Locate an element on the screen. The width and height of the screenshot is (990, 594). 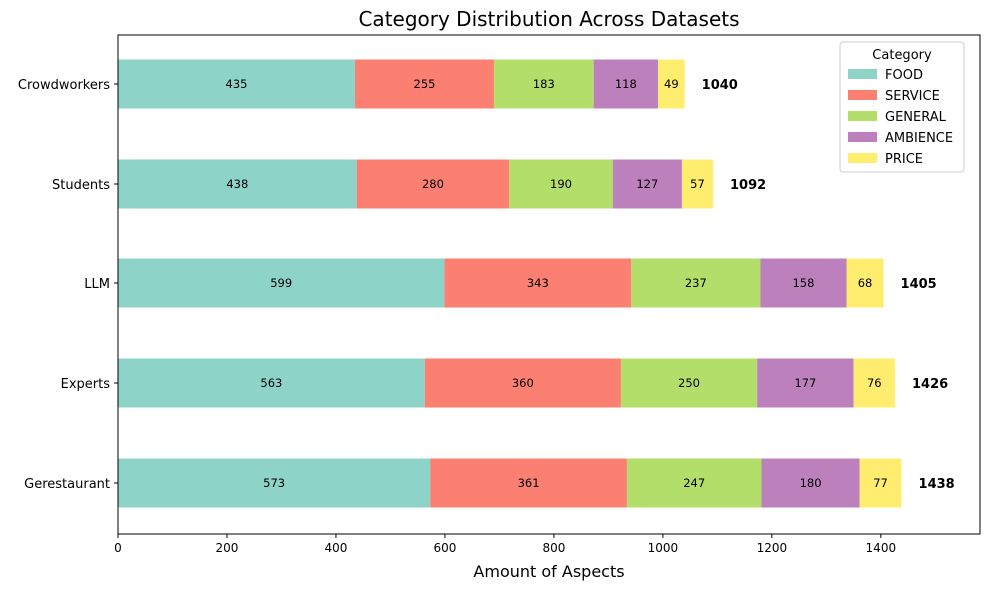
bar-value-label: 563 is located at coordinates (271, 383).